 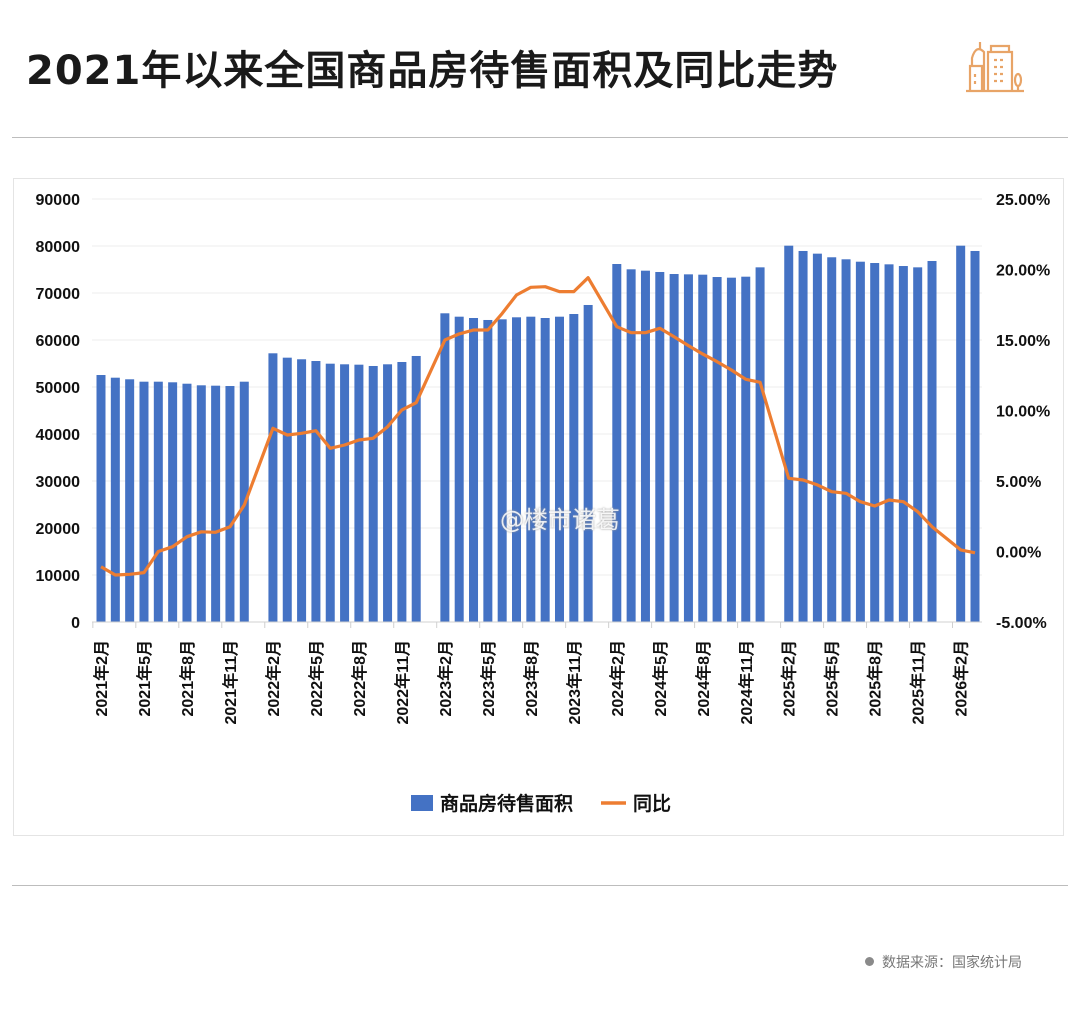 I want to click on bottom-divider, so click(x=540, y=885).